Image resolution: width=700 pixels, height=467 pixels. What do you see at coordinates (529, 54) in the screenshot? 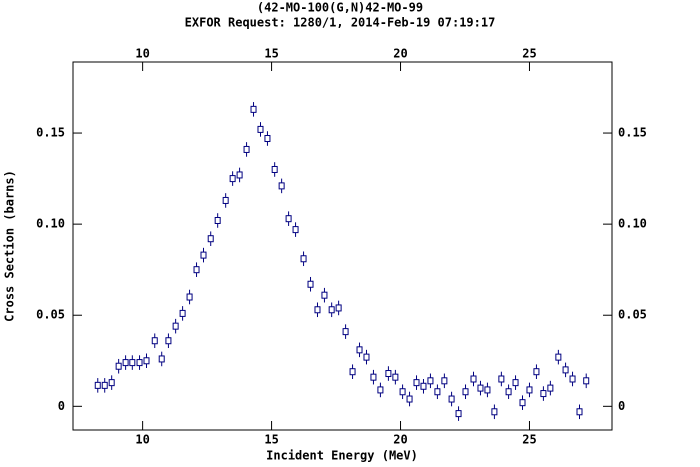
I see `x-tick-label-top: 25` at bounding box center [529, 54].